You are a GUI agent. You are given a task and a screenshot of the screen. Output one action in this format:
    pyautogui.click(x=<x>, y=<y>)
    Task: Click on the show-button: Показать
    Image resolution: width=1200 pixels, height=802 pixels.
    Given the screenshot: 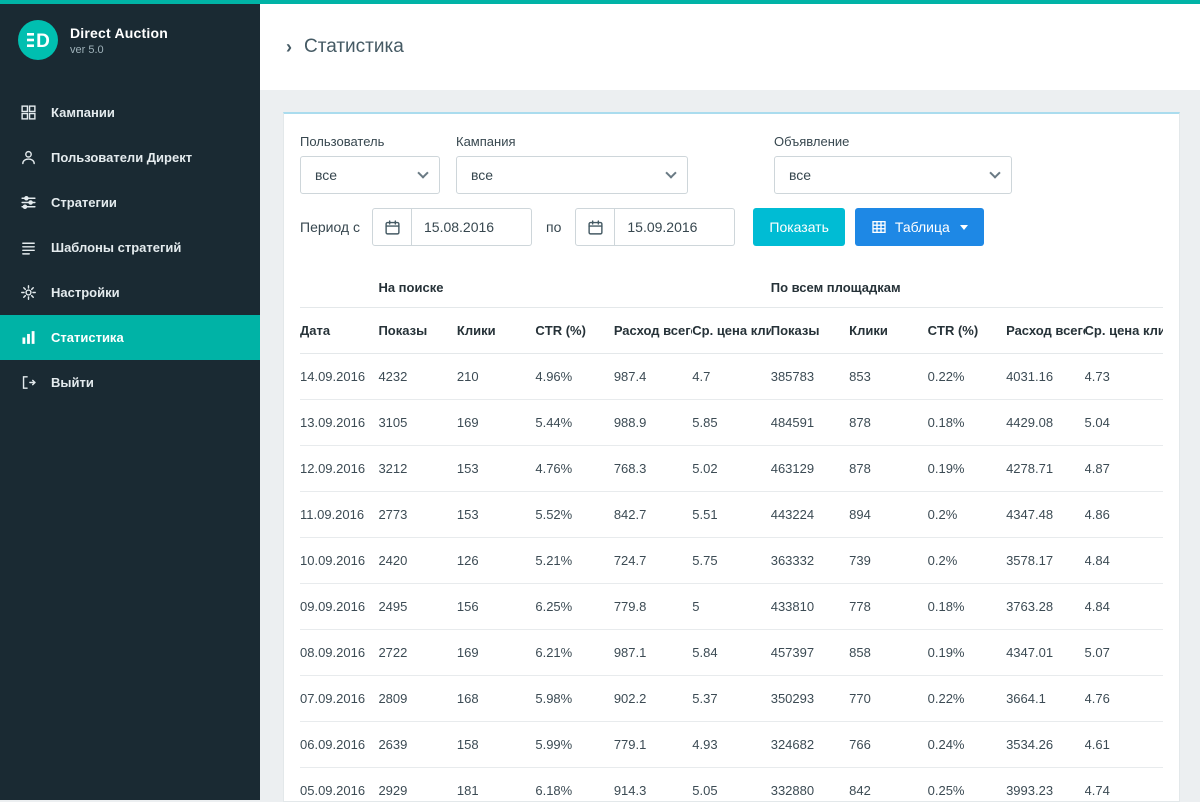 What is the action you would take?
    pyautogui.click(x=799, y=227)
    